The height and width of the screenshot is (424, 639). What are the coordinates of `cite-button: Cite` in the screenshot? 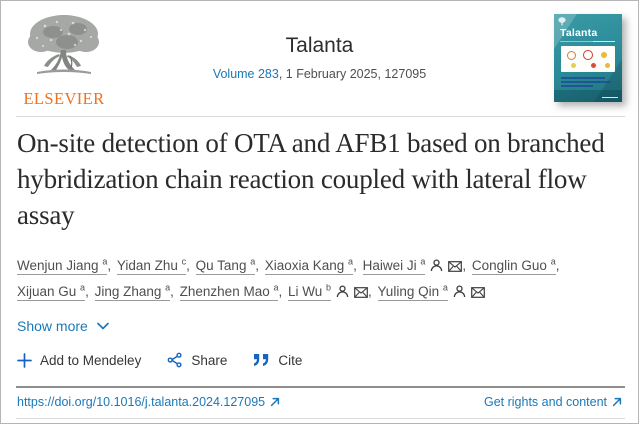 It's located at (277, 360).